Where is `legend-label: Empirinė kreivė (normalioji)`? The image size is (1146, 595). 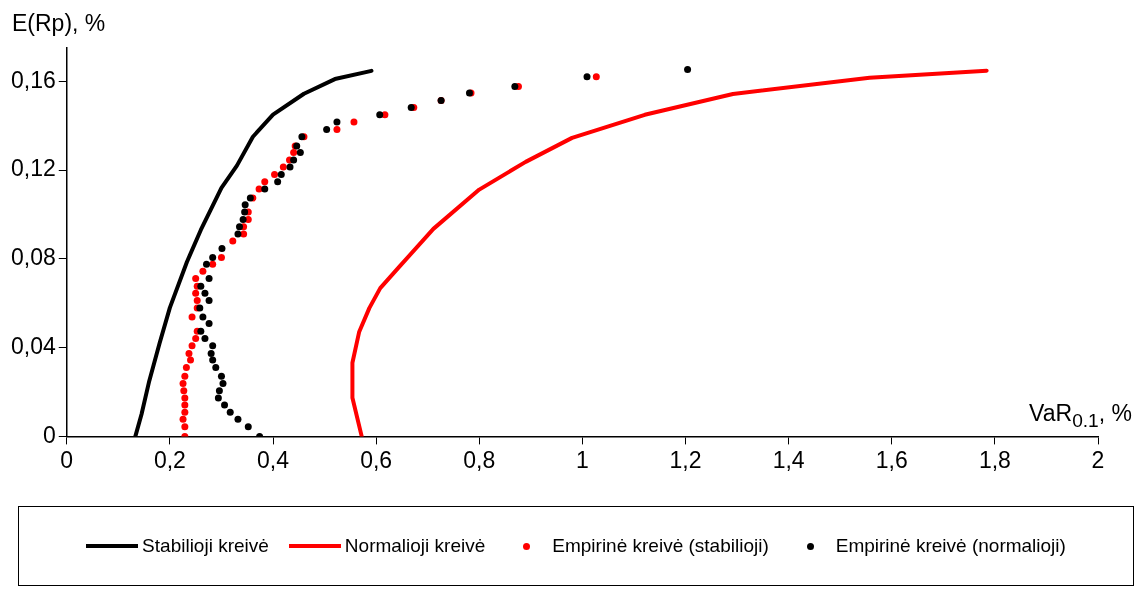 legend-label: Empirinė kreivė (normalioji) is located at coordinates (950, 546).